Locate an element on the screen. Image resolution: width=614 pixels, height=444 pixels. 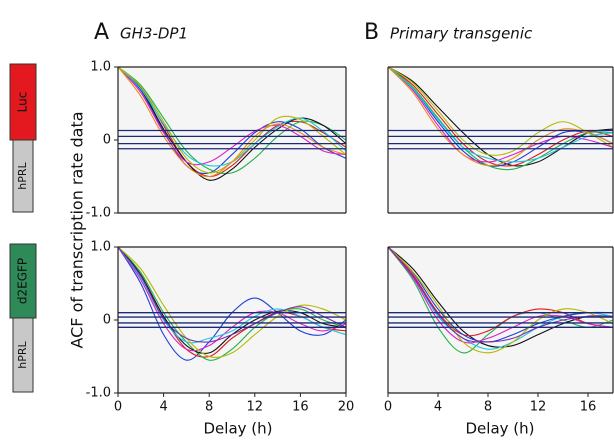
panel-letter: B is located at coordinates (371, 32).